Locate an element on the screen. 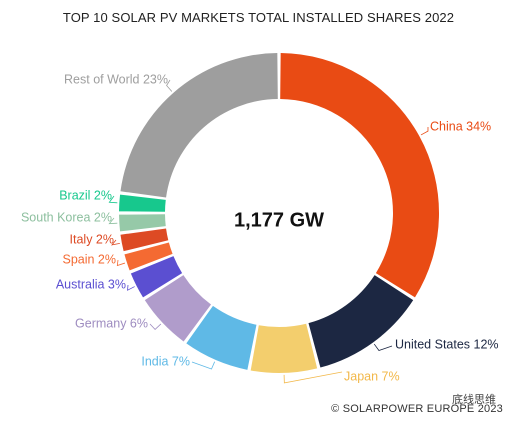 The image size is (517, 423). slice-label-rest-of-world: Rest of World 23% is located at coordinates (116, 79).